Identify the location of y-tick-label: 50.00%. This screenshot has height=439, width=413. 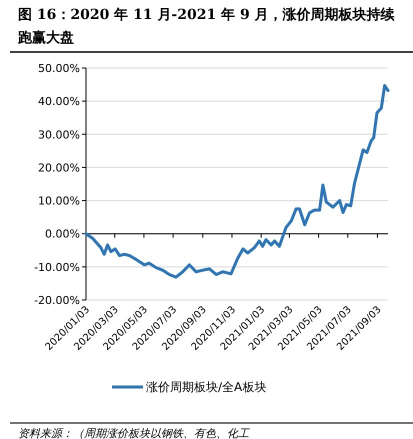
(59, 68).